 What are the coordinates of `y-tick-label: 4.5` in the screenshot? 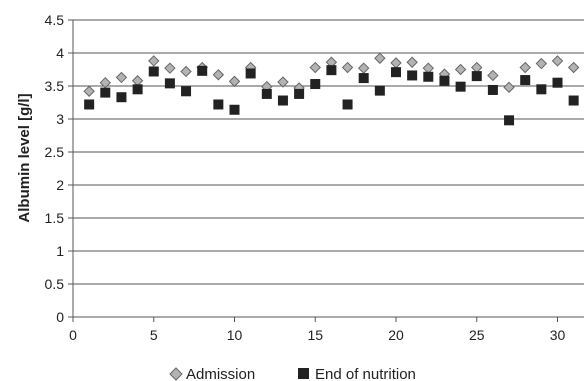 It's located at (55, 20).